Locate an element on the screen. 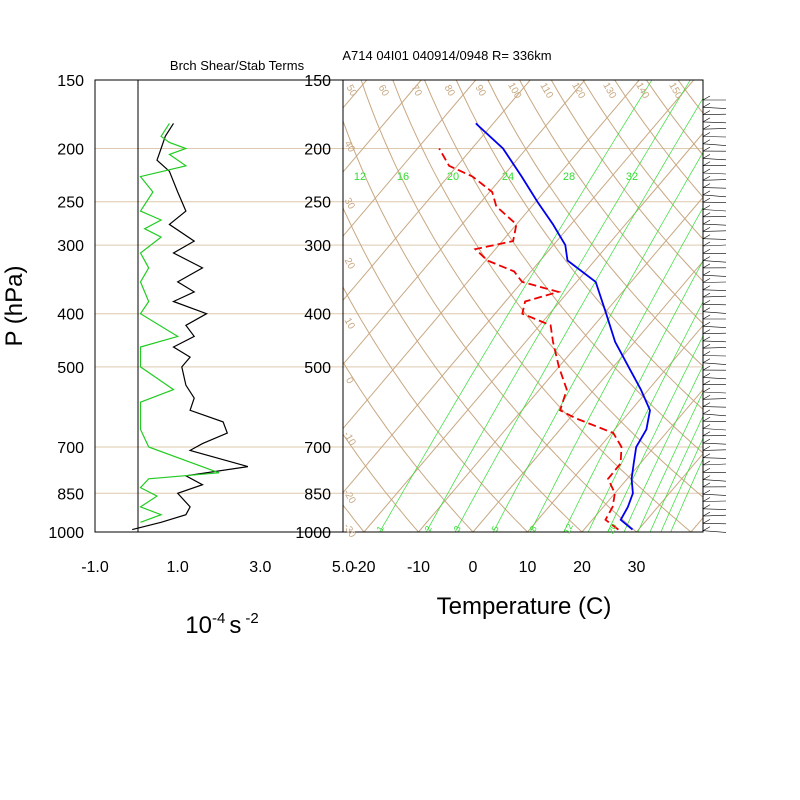  mixing-ratio-label: 24 is located at coordinates (508, 177).